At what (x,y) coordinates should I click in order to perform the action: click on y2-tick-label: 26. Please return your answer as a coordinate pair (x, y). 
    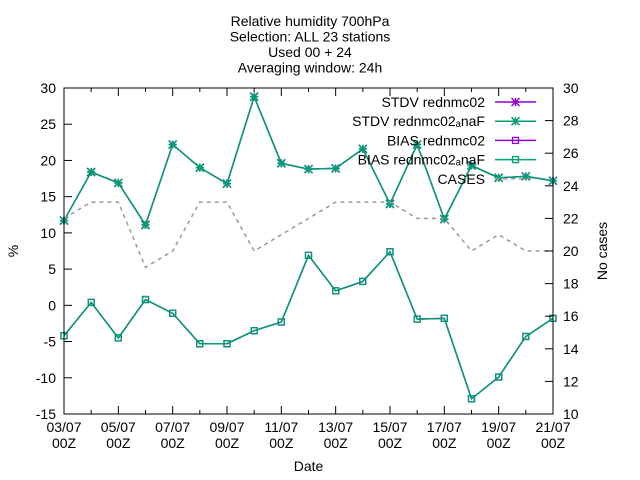
    Looking at the image, I should click on (571, 153).